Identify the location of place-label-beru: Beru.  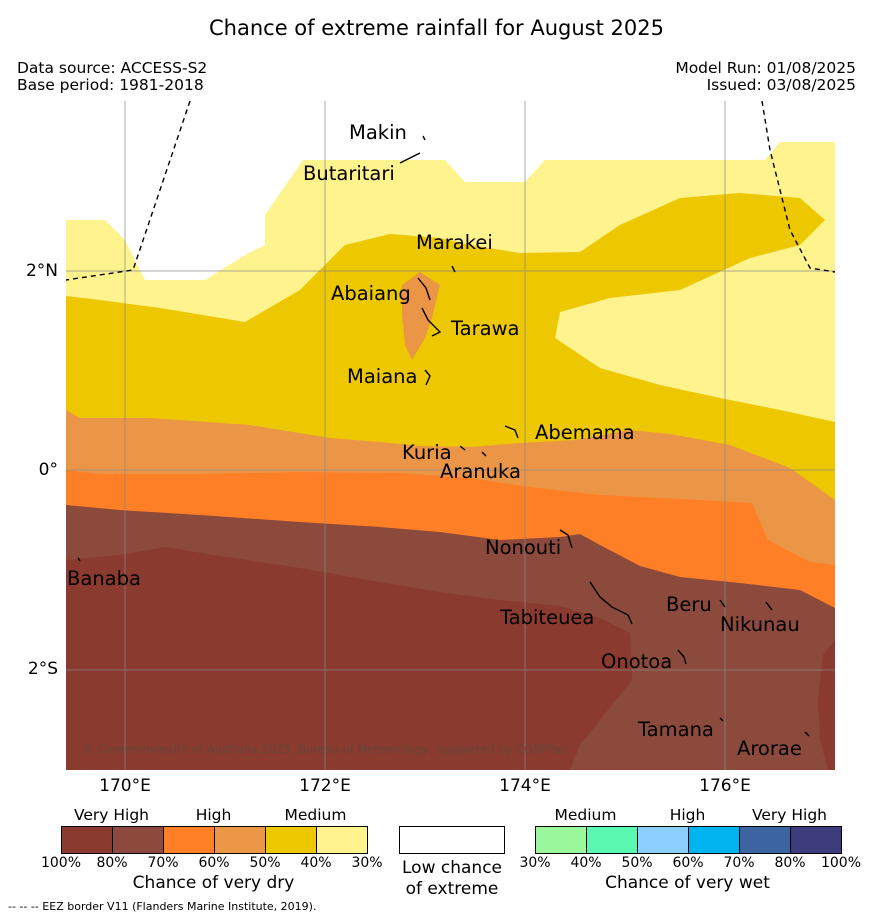
(689, 604).